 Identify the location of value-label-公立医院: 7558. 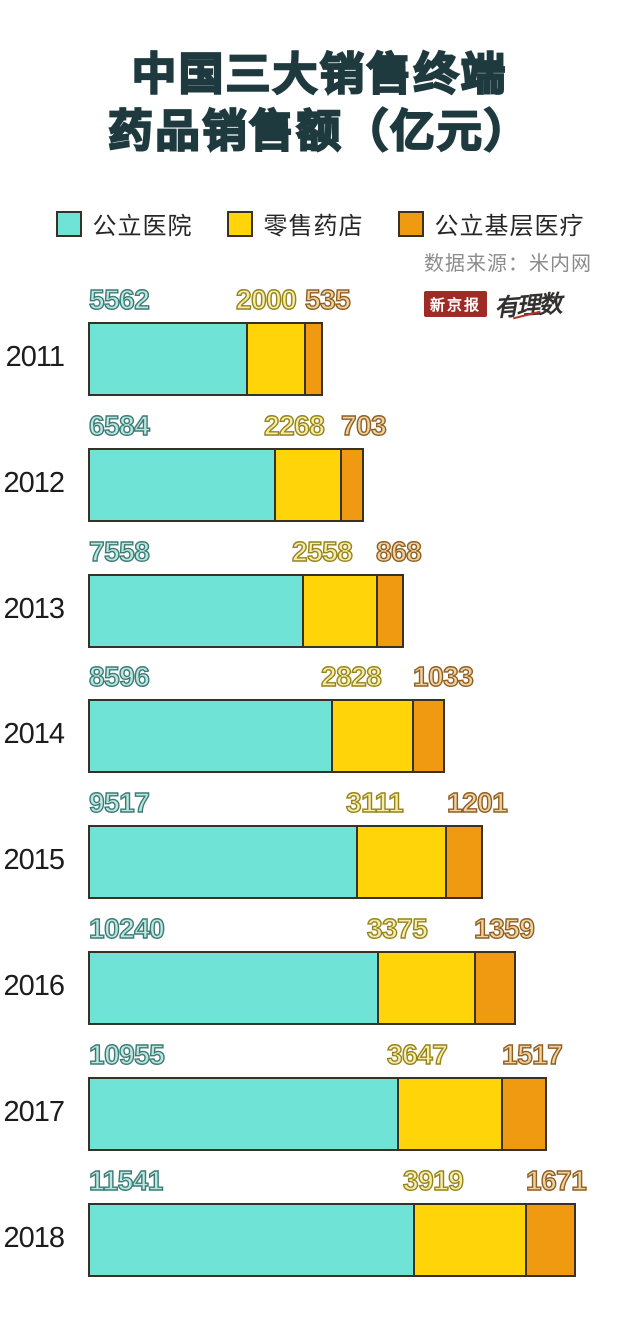
(119, 551).